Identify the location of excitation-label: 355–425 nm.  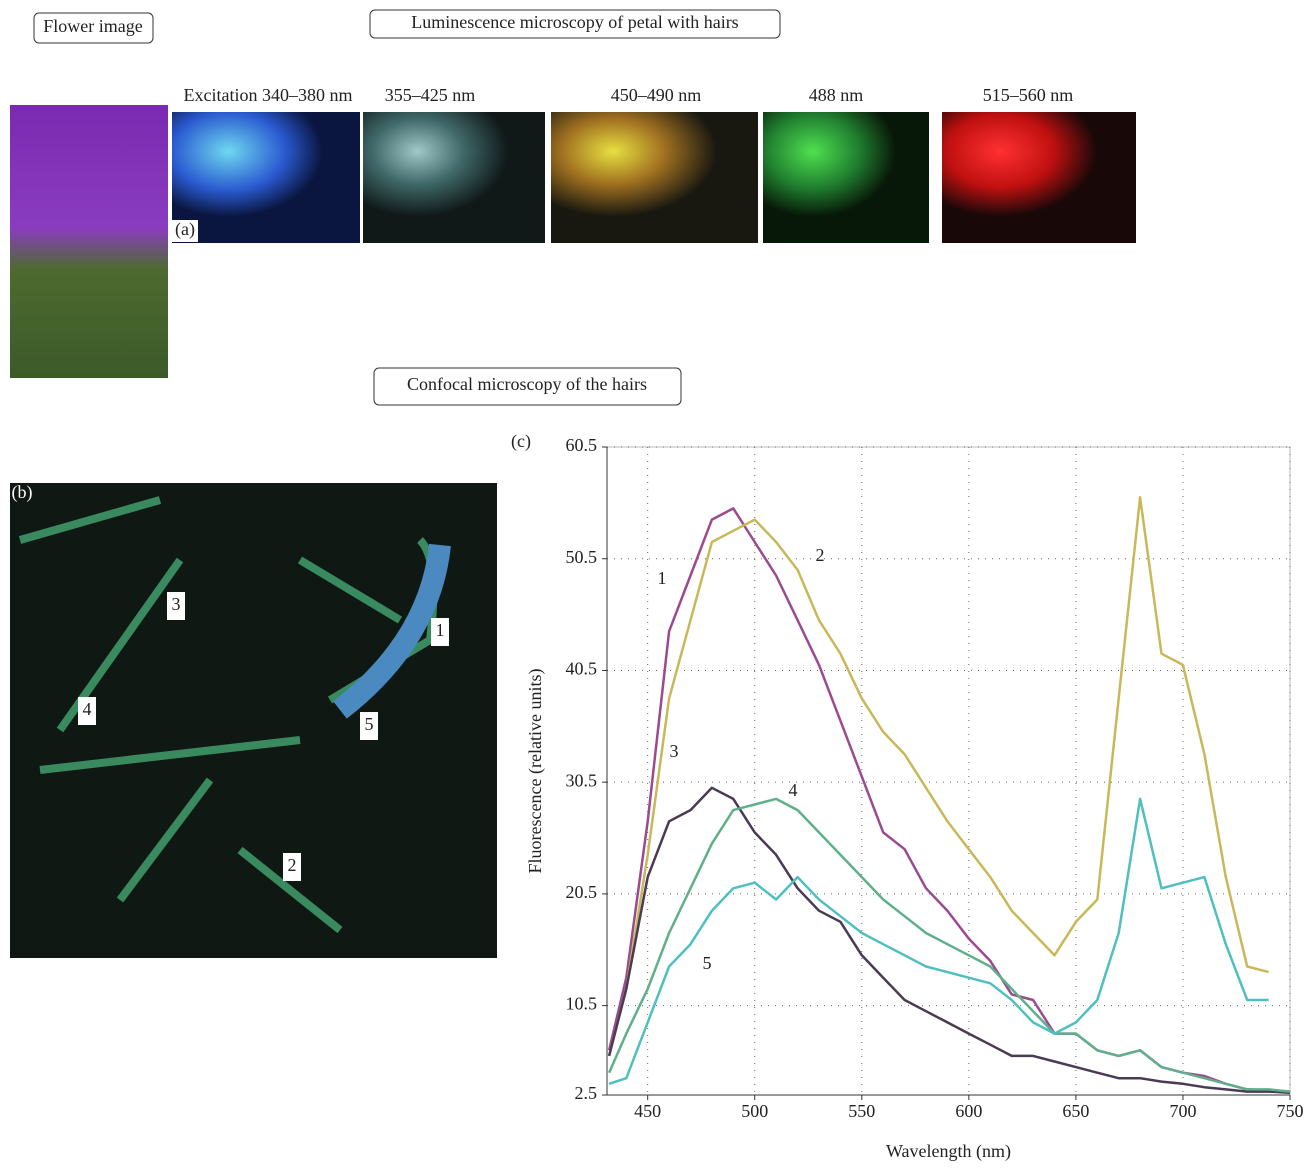
(430, 95).